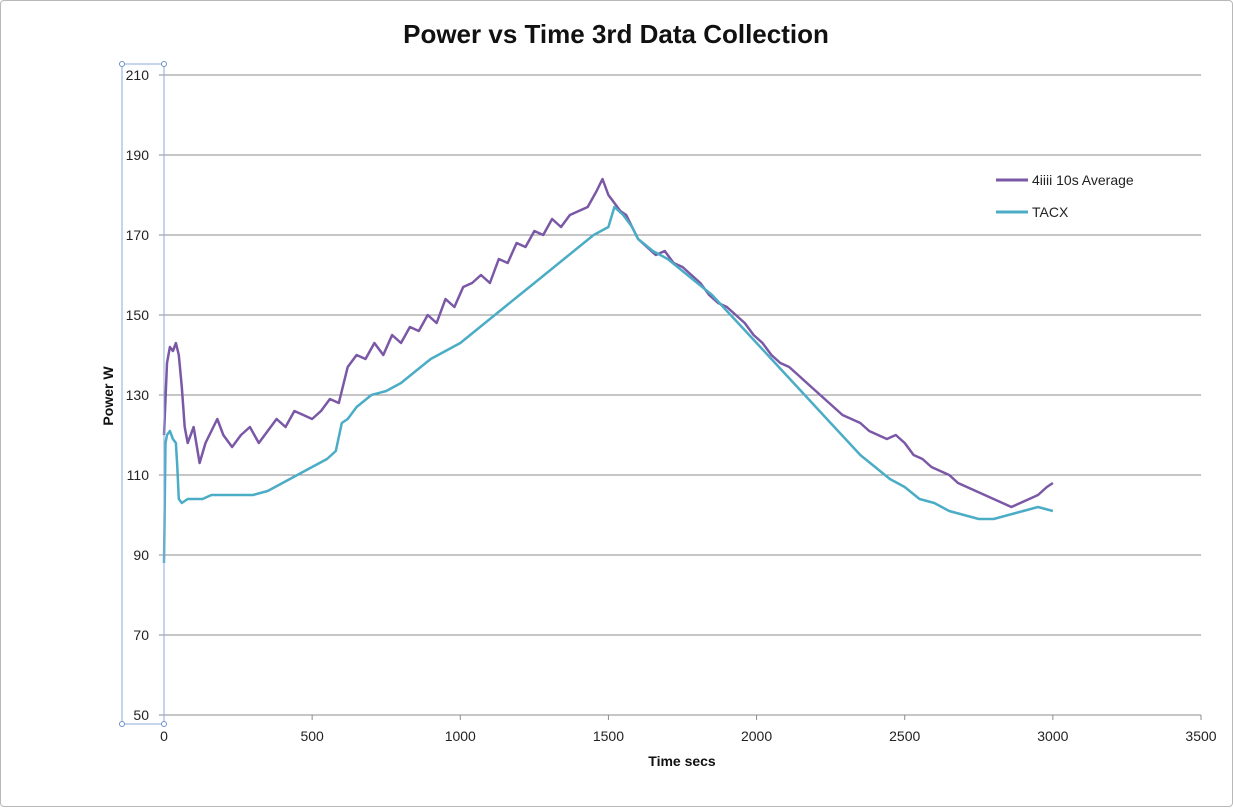 The width and height of the screenshot is (1233, 808). What do you see at coordinates (141, 715) in the screenshot?
I see `y-tick-label: 50` at bounding box center [141, 715].